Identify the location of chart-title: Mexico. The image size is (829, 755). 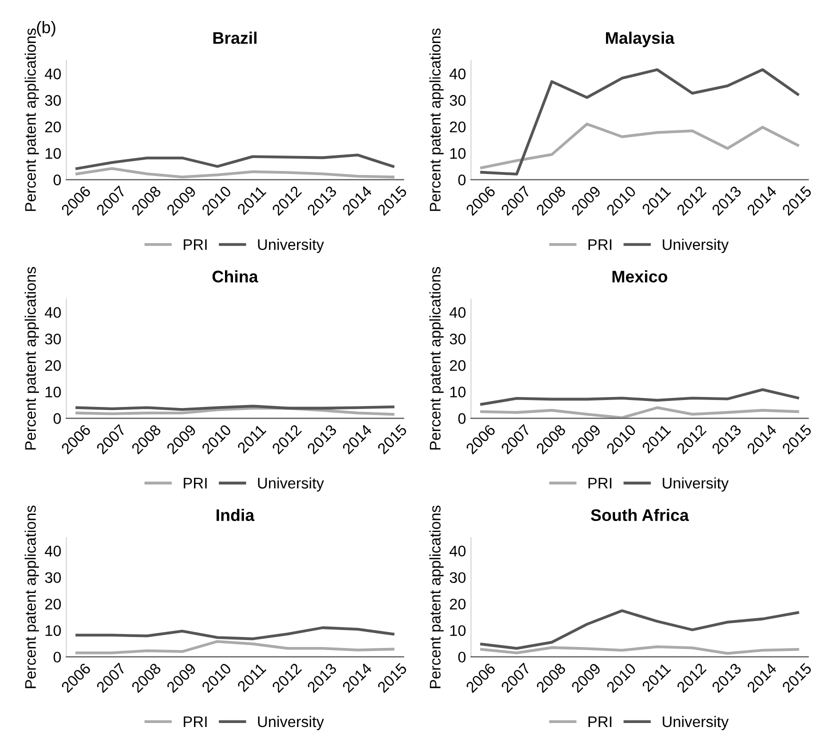
(640, 276).